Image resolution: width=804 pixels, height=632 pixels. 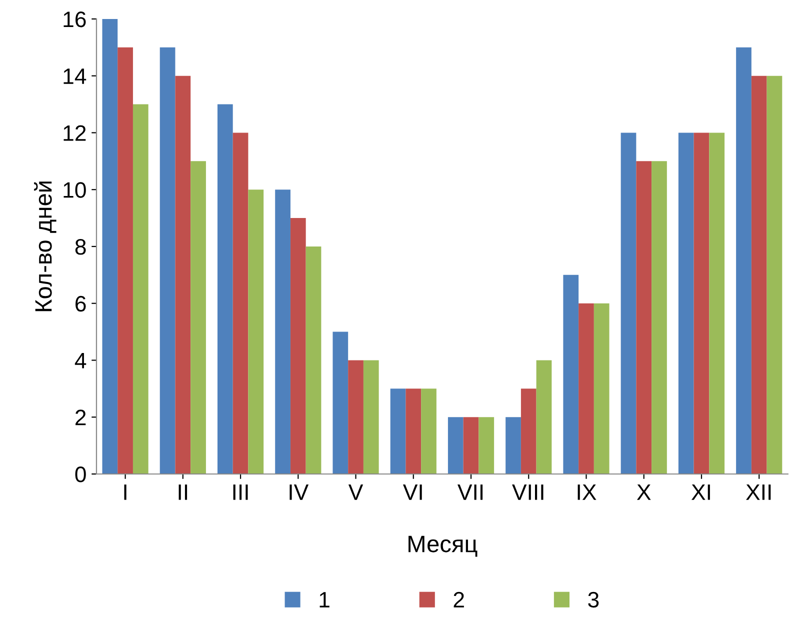 What do you see at coordinates (593, 600) in the screenshot?
I see `legend-label: 3` at bounding box center [593, 600].